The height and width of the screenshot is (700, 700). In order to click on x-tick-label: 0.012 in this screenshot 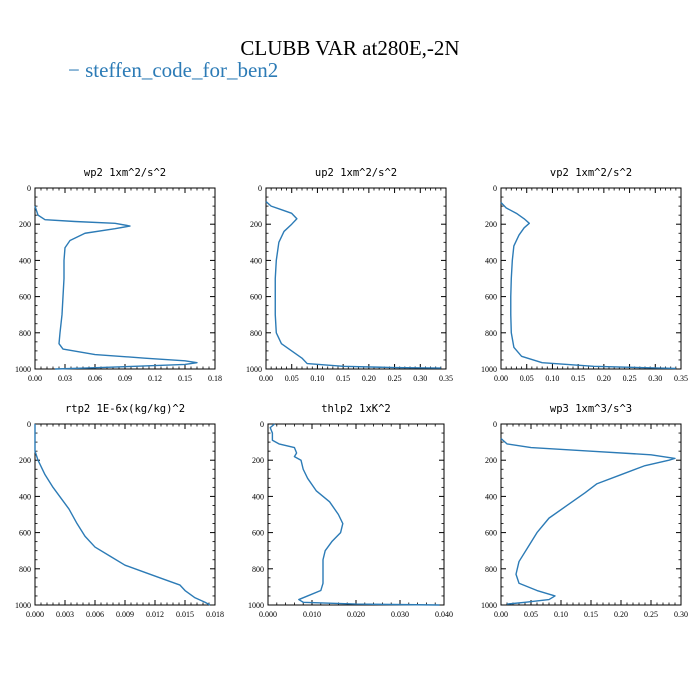, I will do `click(155, 614)`.